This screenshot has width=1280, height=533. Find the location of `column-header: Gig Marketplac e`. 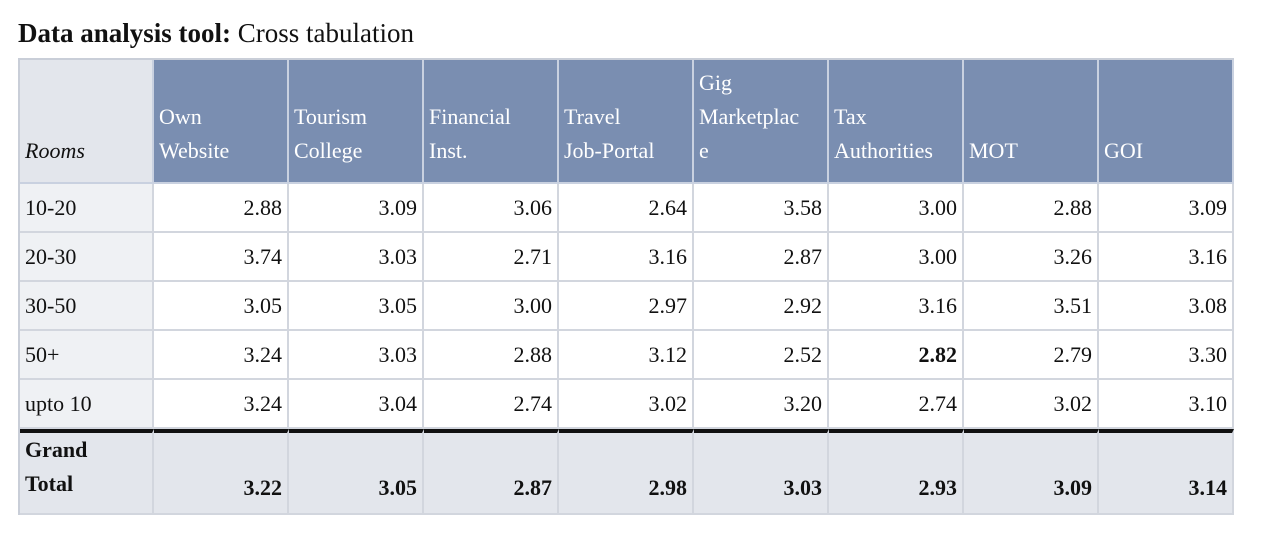

column-header: Gig Marketplac e is located at coordinates (761, 122).